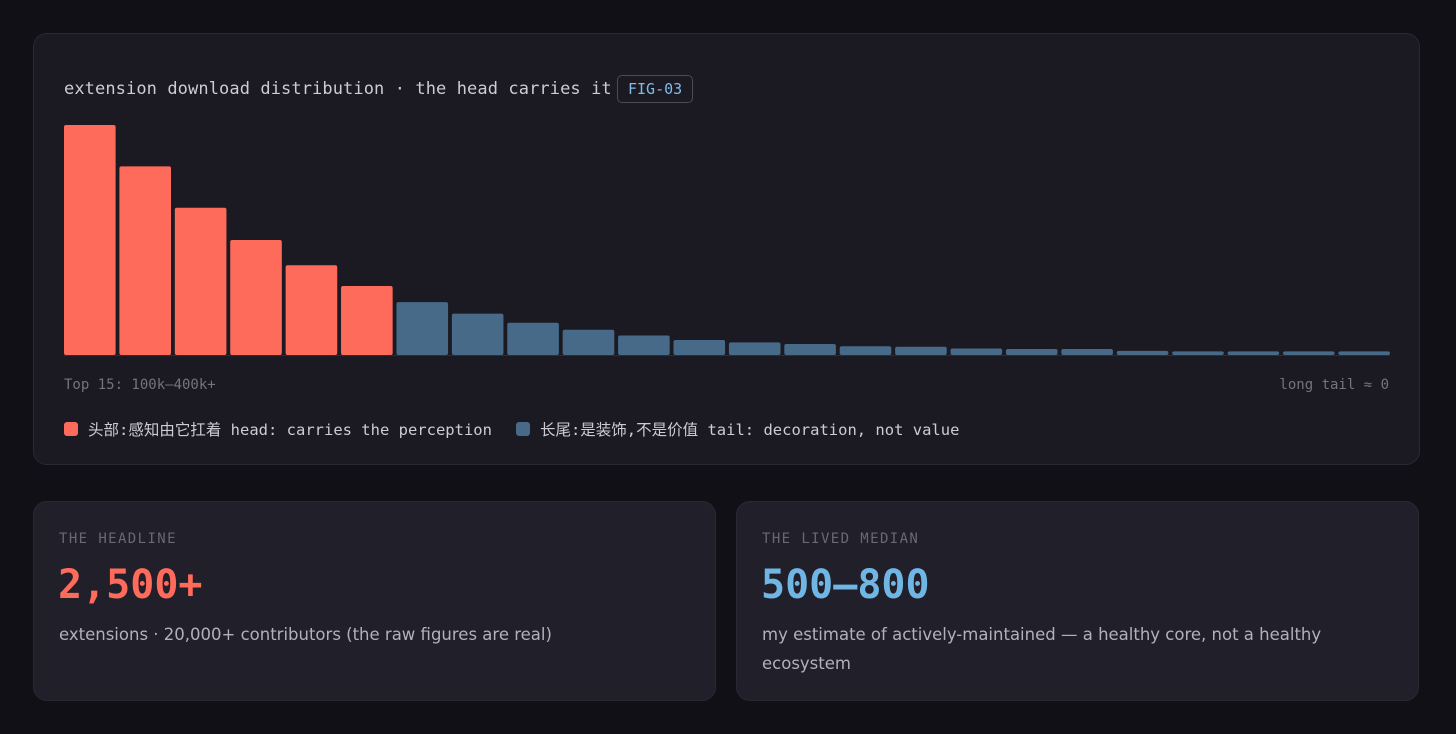 This screenshot has width=1456, height=734. Describe the element at coordinates (140, 385) in the screenshot. I see `head-range-note: Top 15: 100k–400k+` at that location.